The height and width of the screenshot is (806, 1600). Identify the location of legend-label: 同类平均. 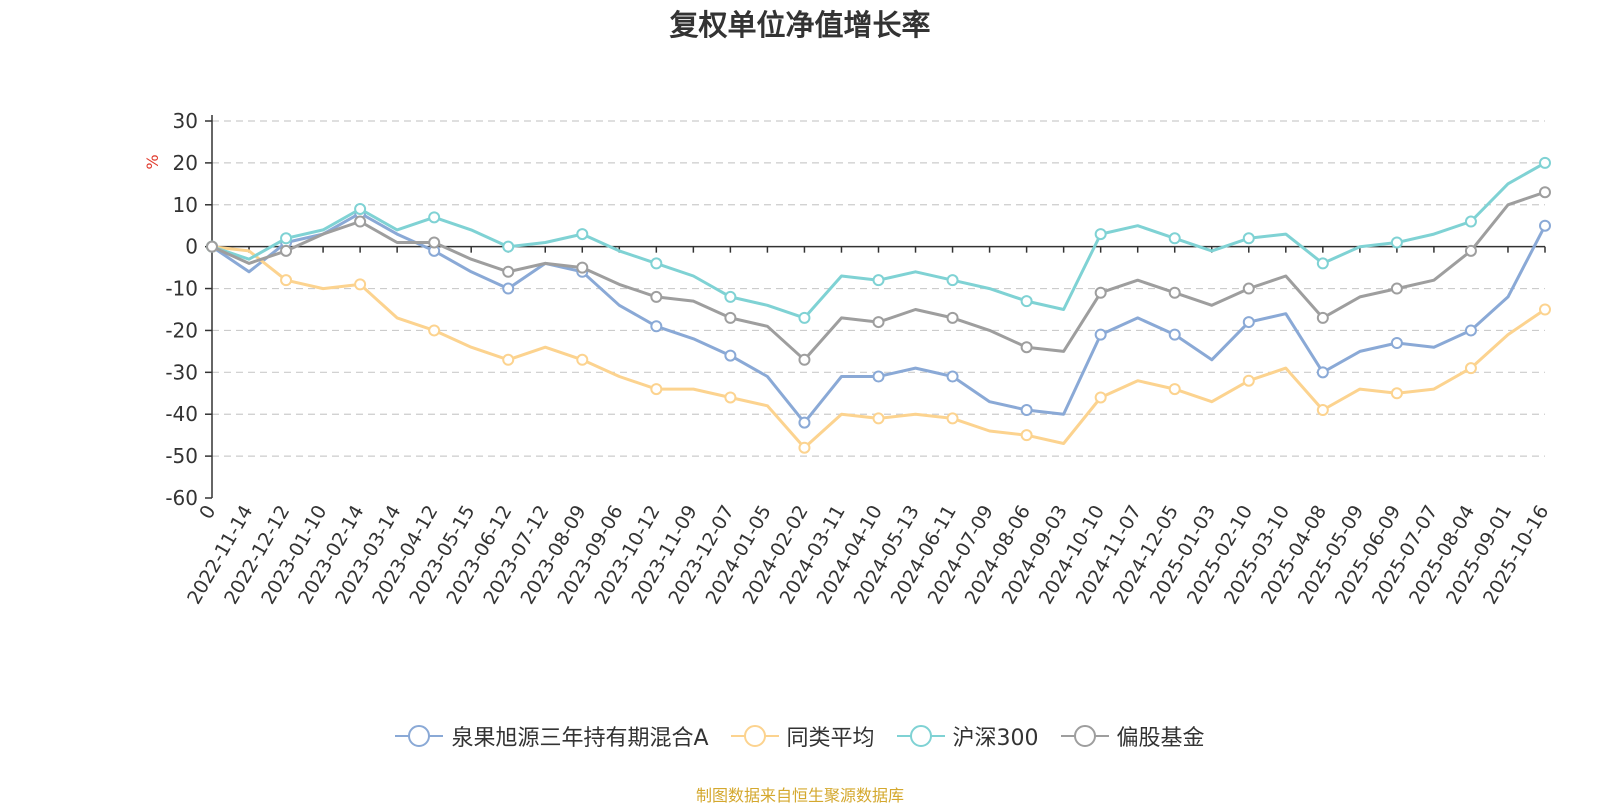
(830, 738).